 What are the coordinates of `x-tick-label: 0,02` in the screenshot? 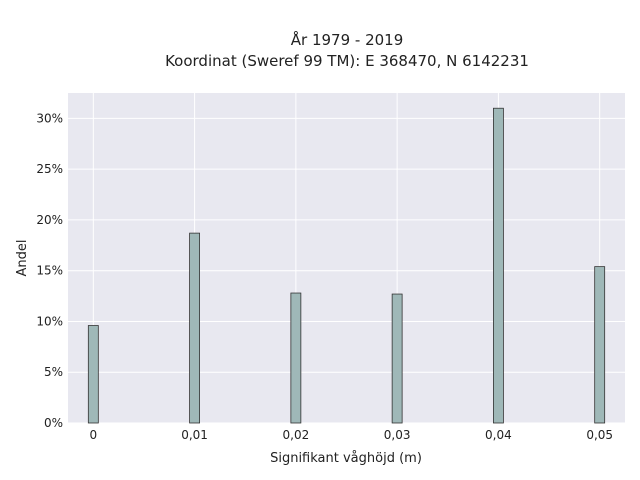 It's located at (296, 435).